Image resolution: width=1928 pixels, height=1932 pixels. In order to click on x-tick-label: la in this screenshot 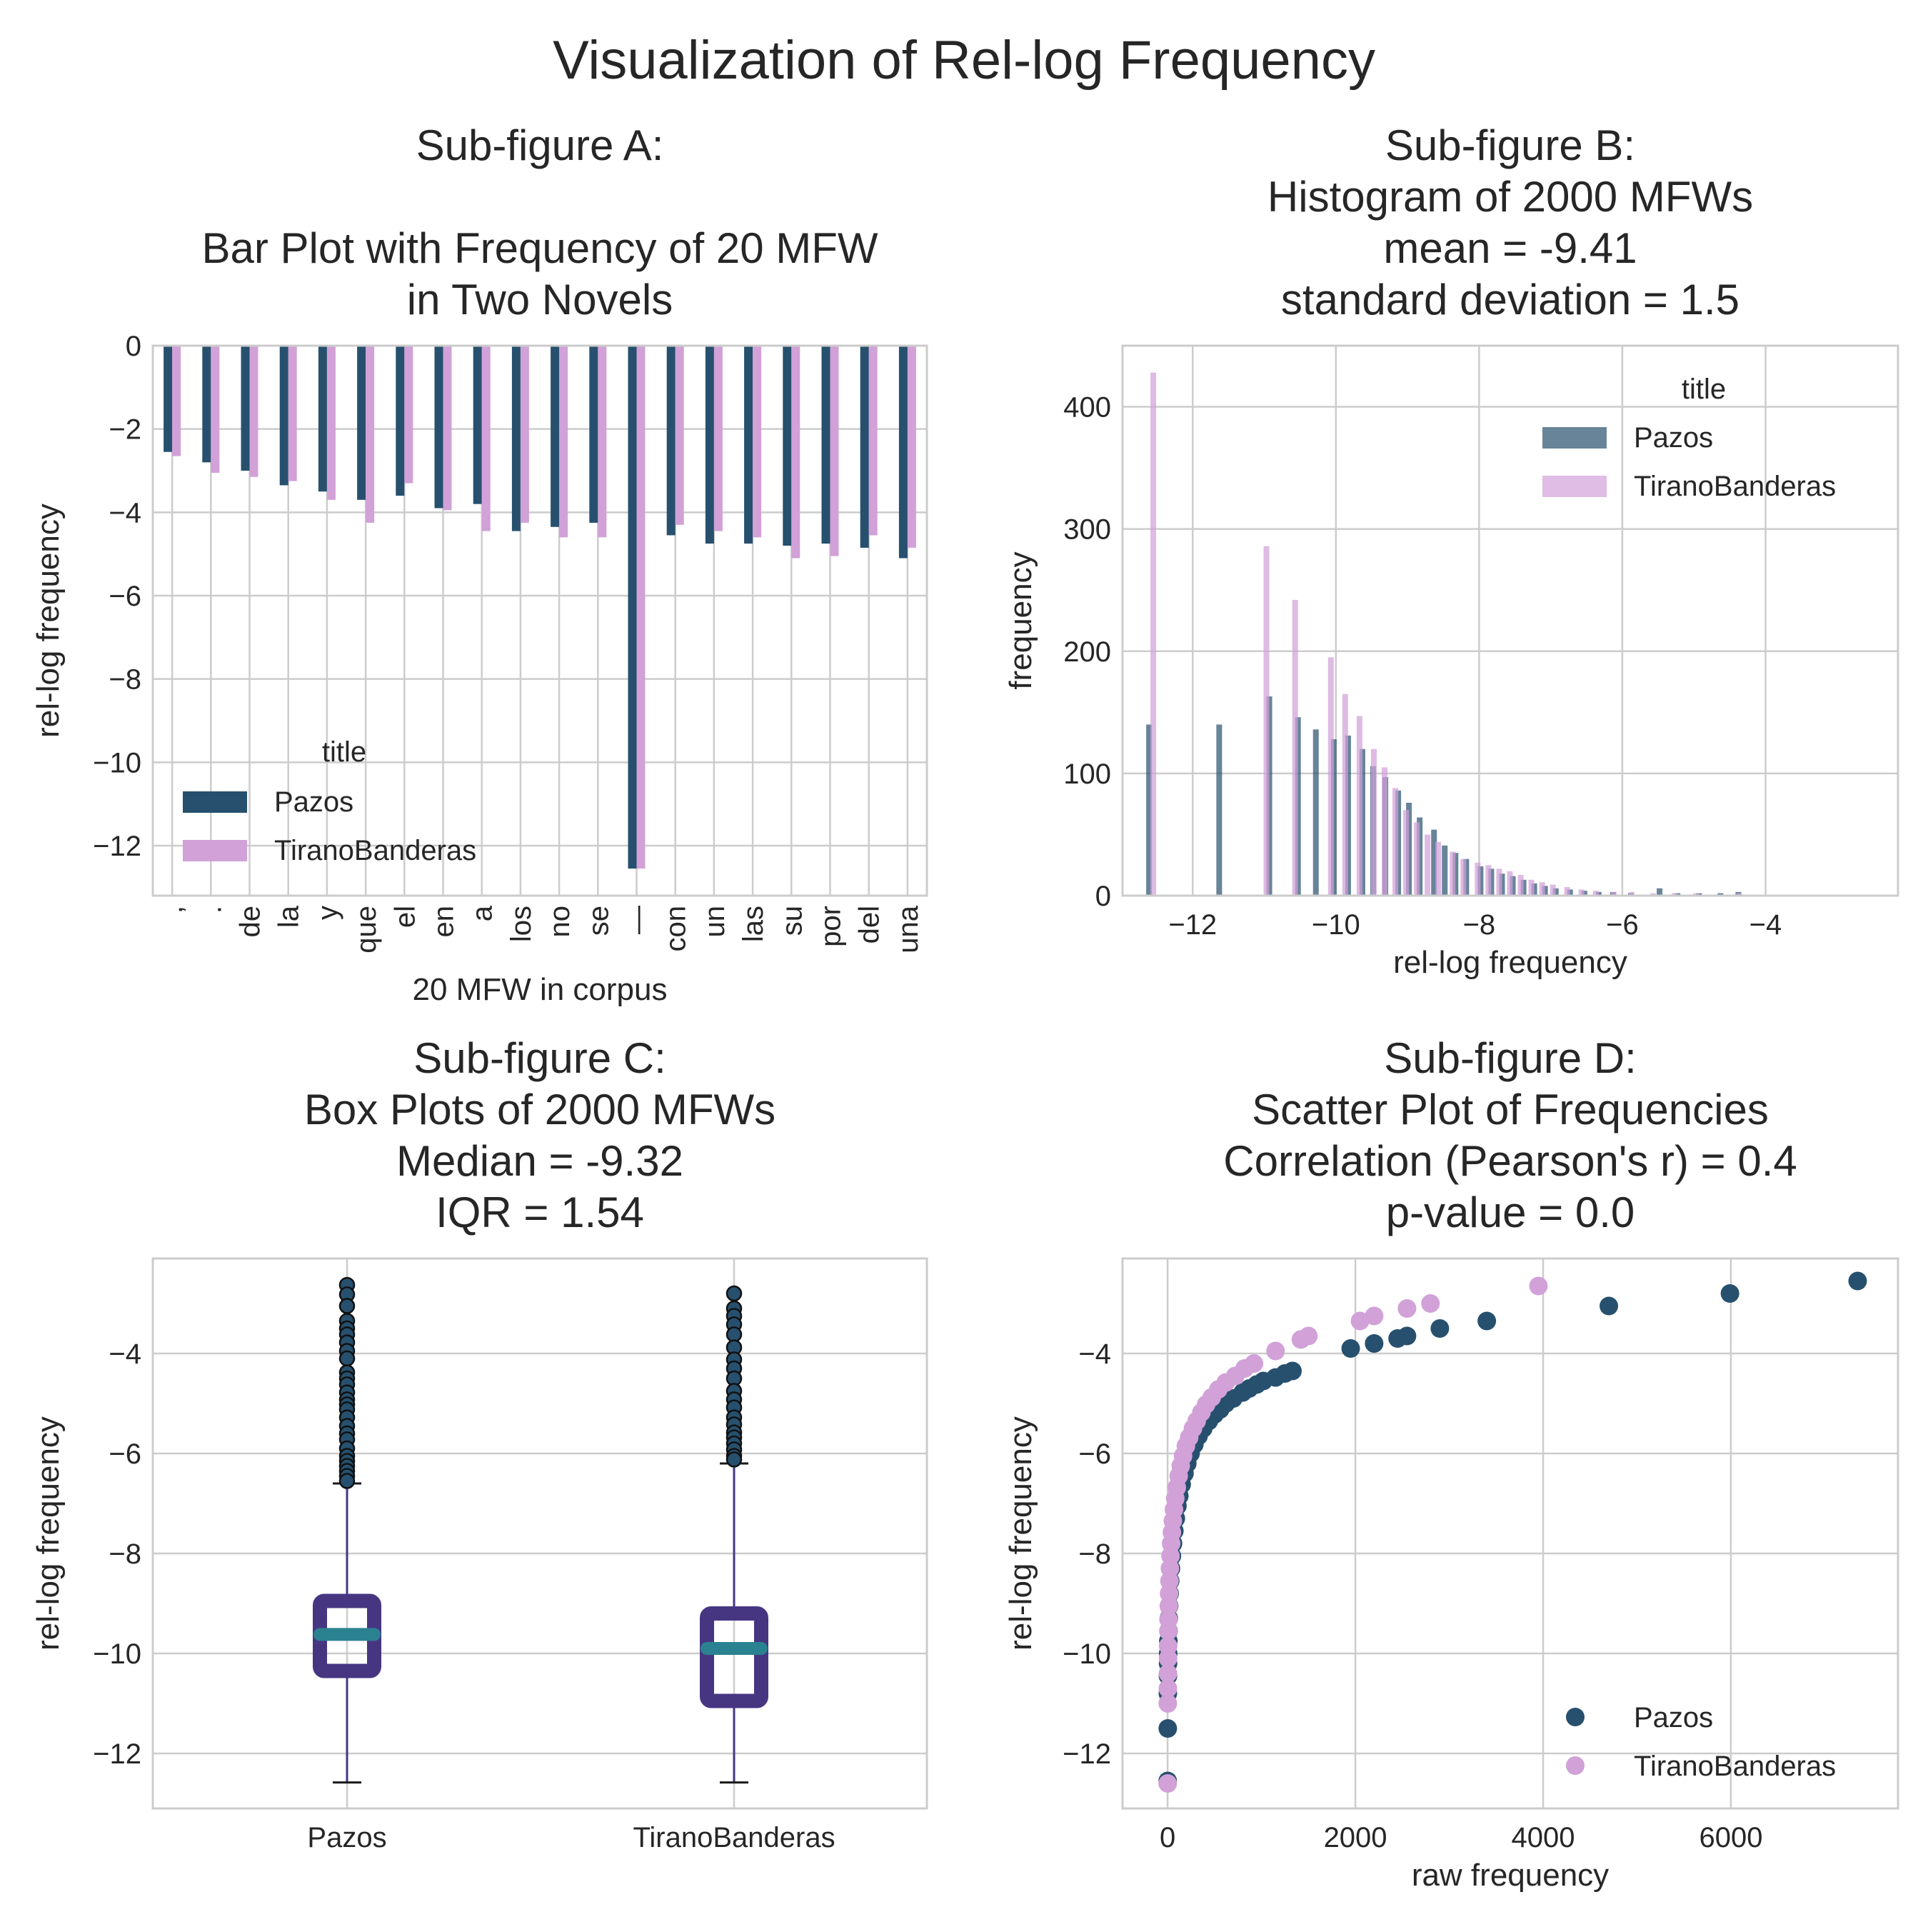, I will do `click(289, 916)`.